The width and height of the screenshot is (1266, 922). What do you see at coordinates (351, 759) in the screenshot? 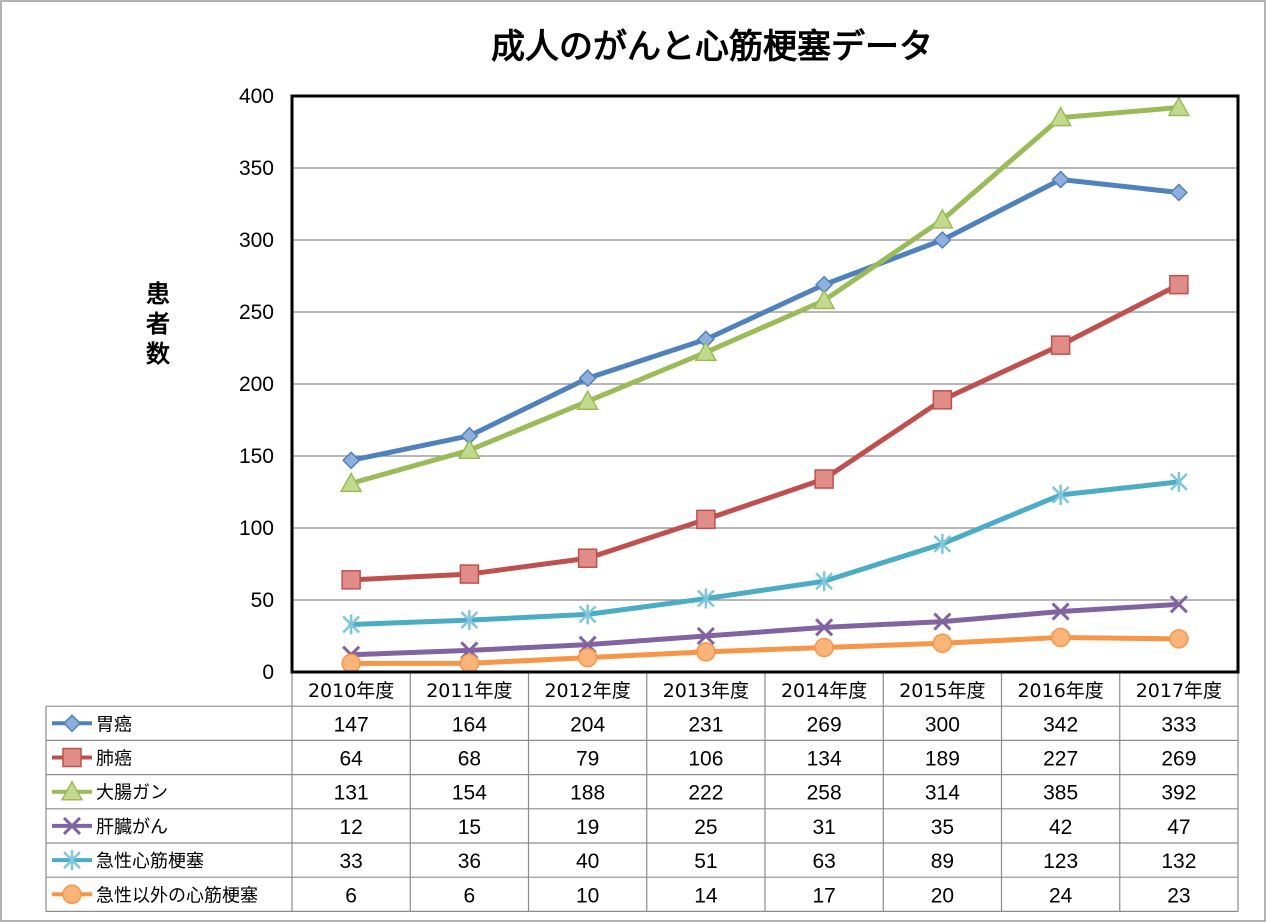
I see `table-cell: 64` at bounding box center [351, 759].